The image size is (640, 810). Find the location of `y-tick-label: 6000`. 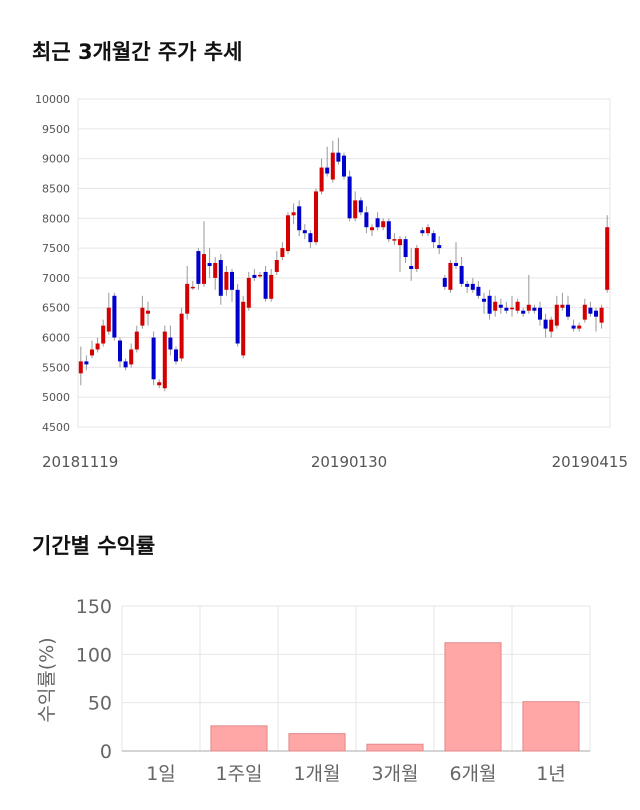

y-tick-label: 6000 is located at coordinates (56, 338).